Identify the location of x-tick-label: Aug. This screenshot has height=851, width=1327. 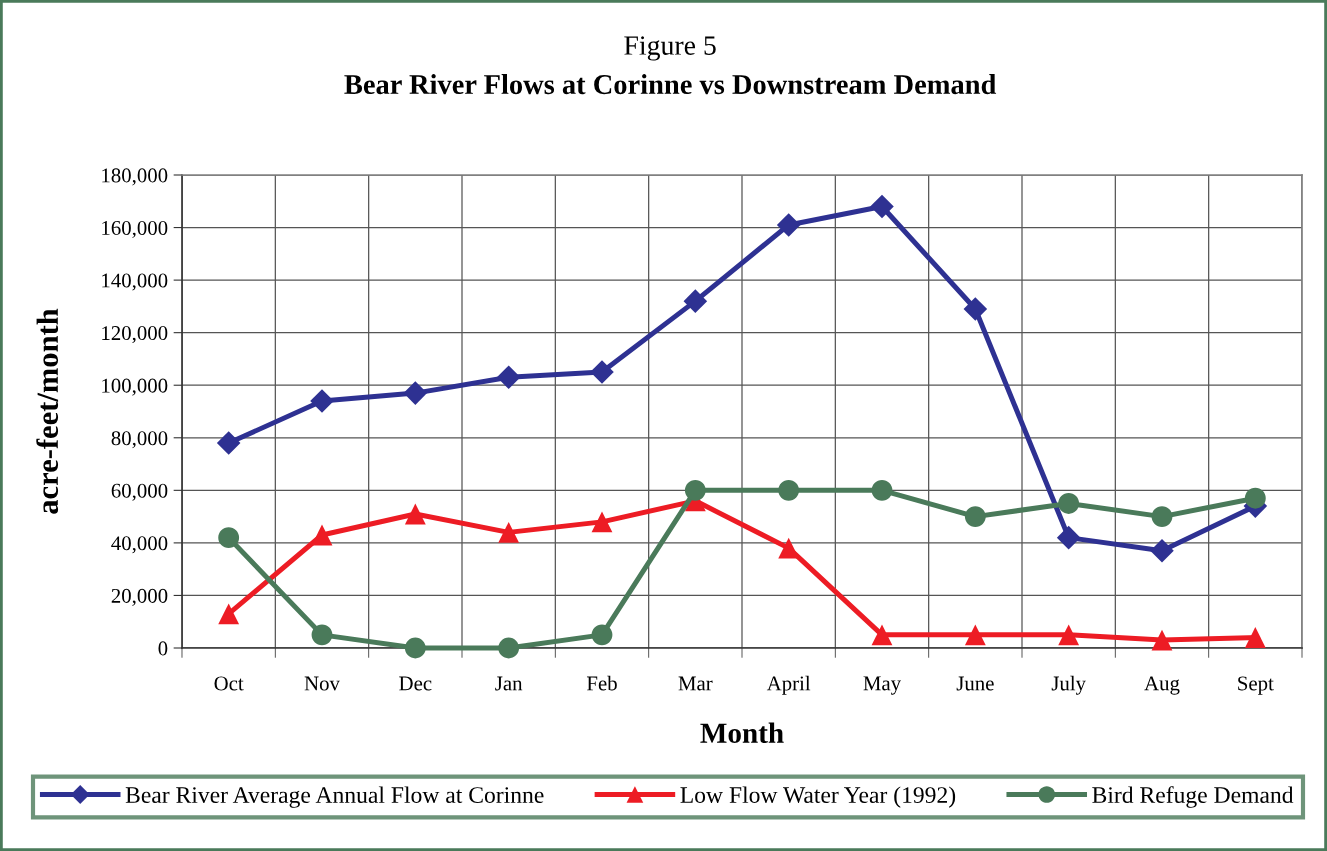
(1162, 685).